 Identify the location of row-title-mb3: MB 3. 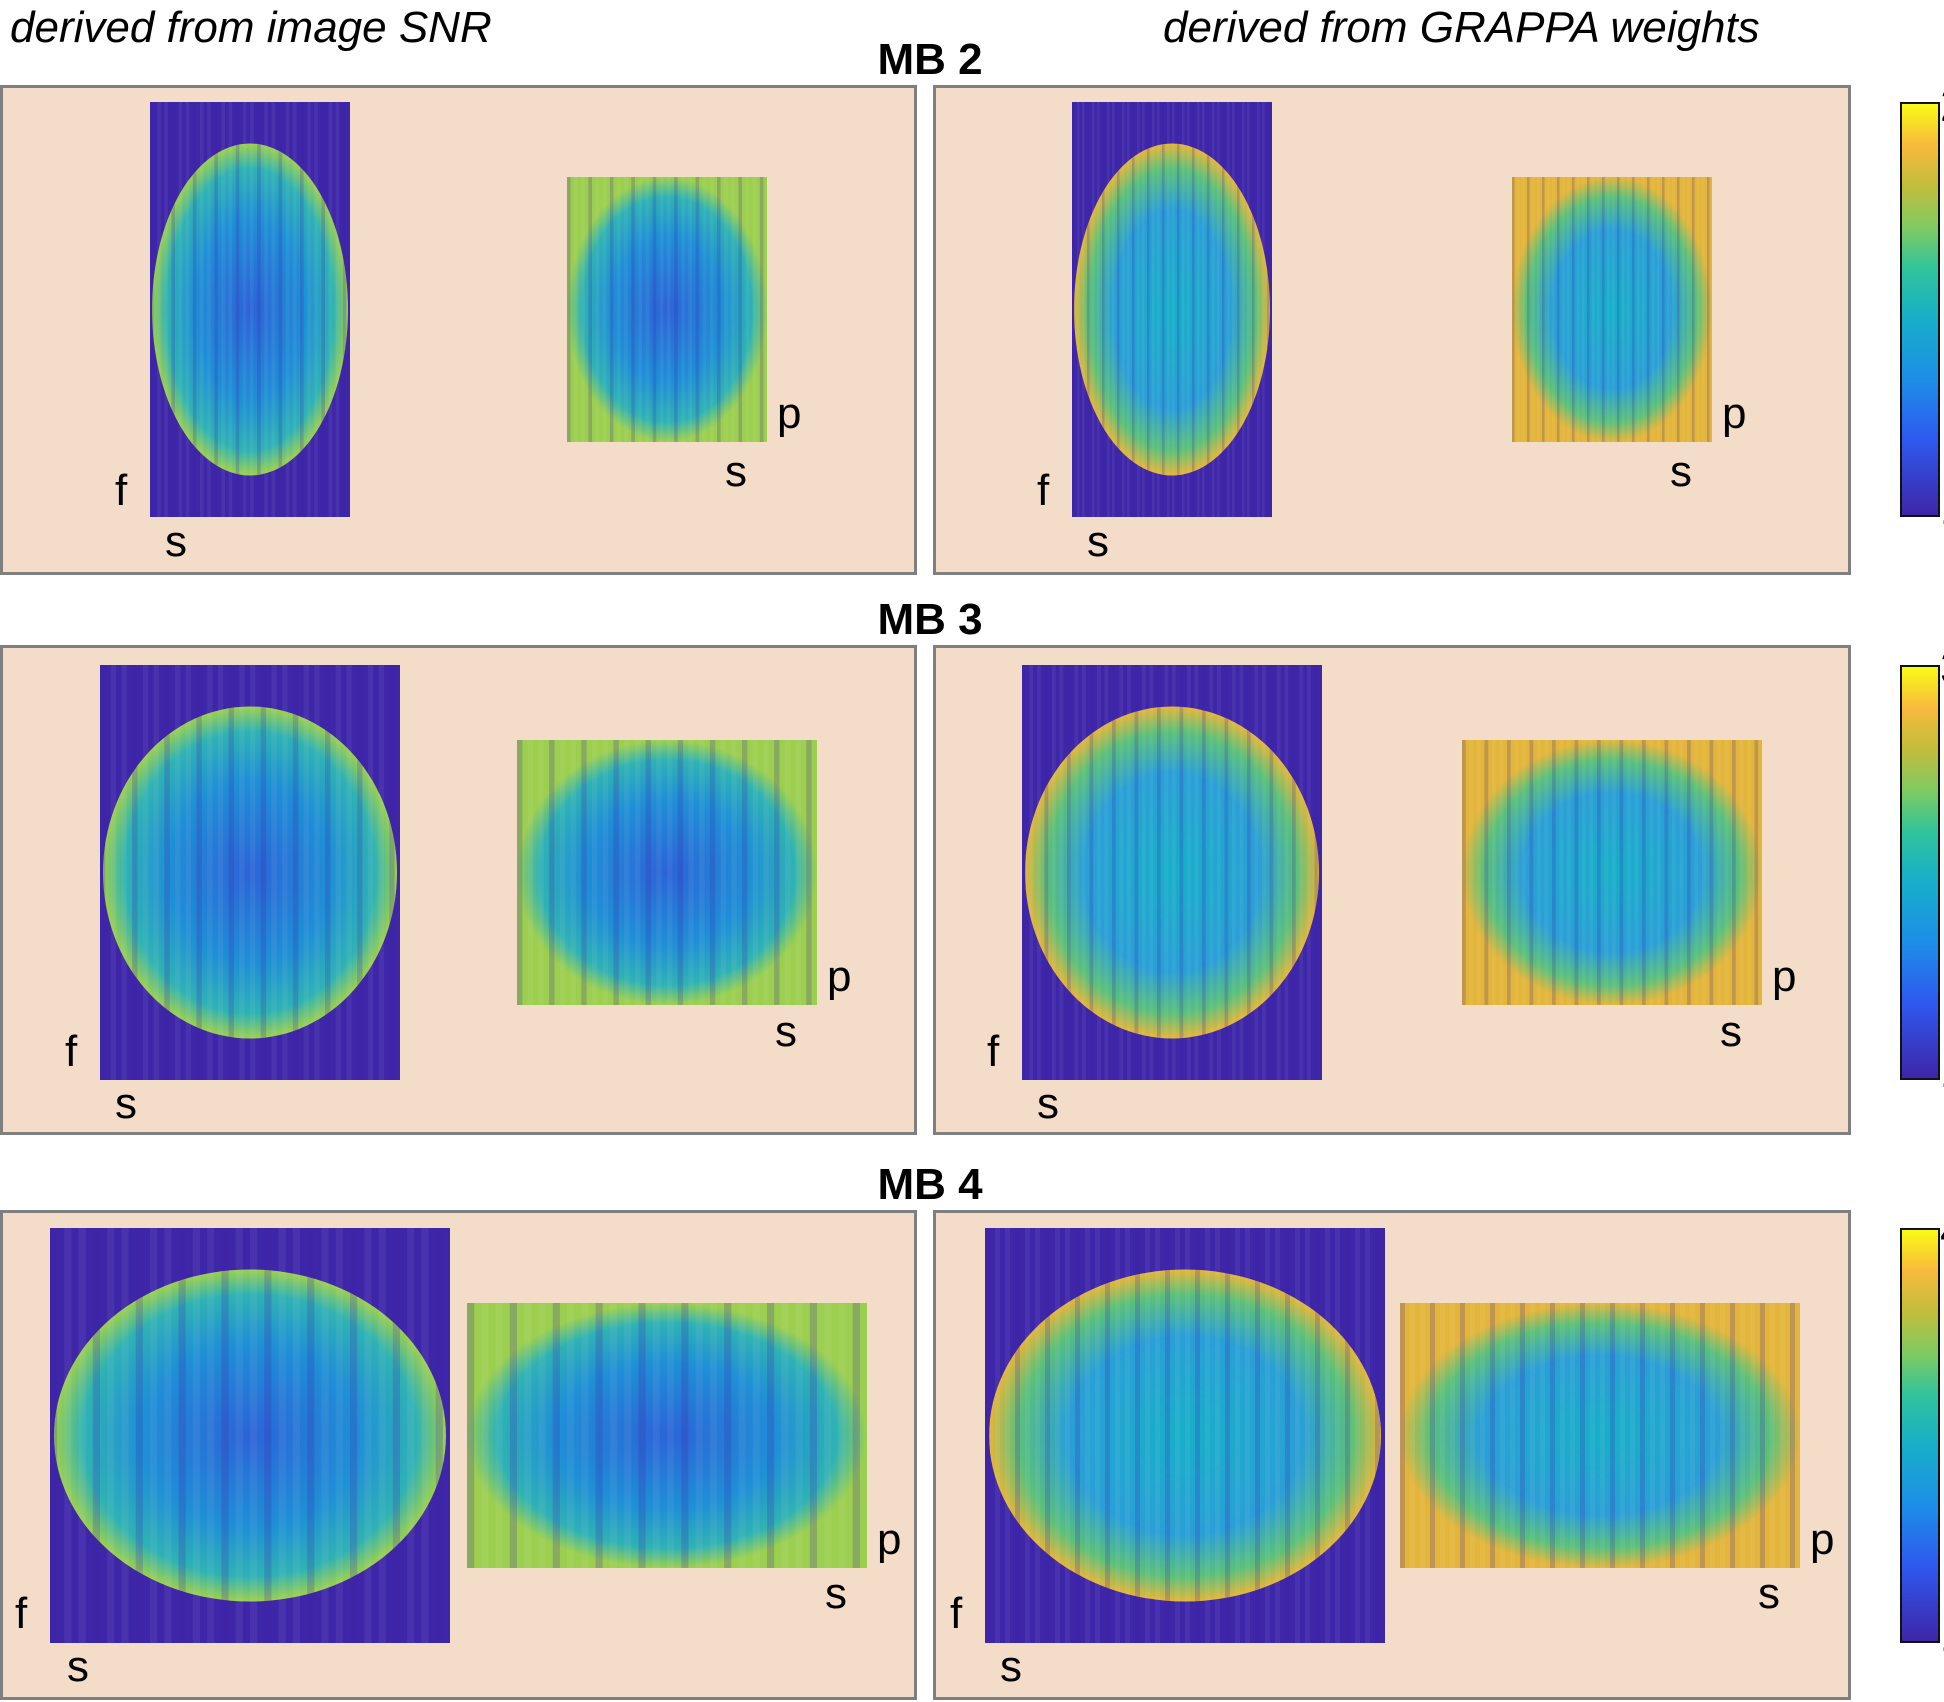
(930, 619).